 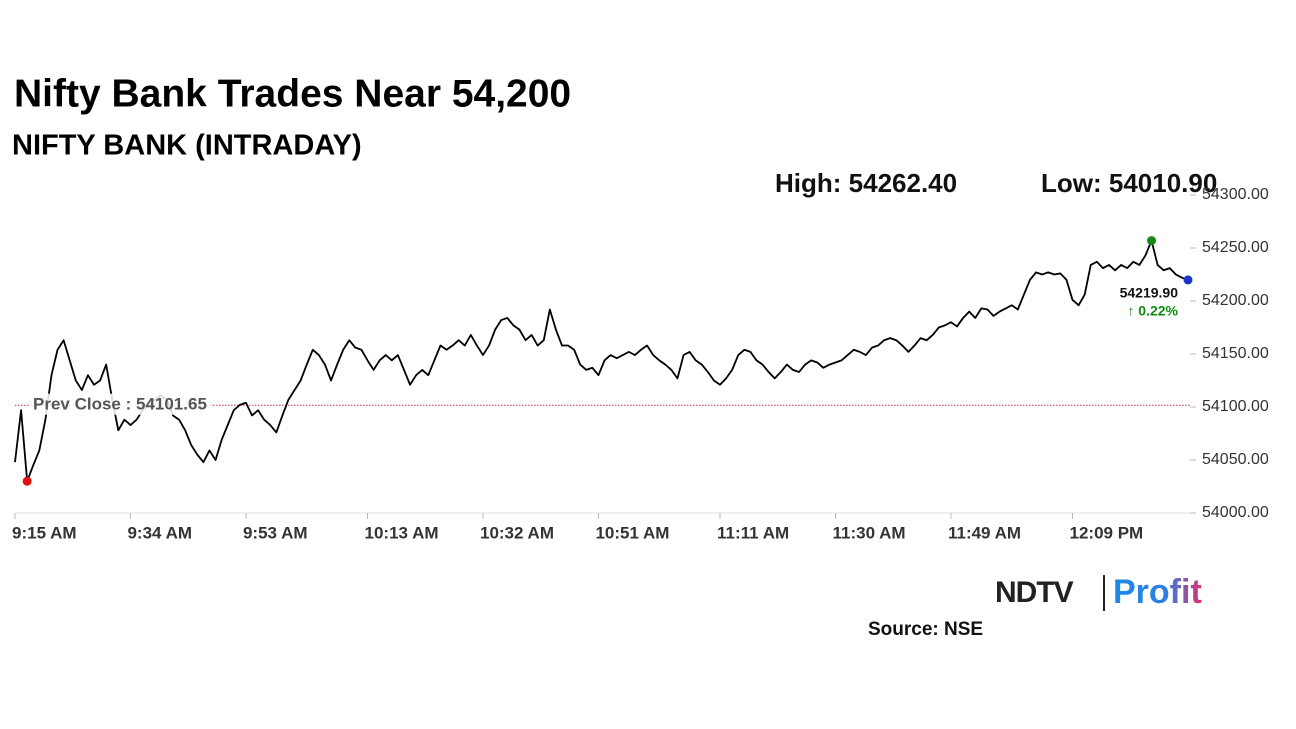 I want to click on y-tick-label: 54250.00, so click(x=1235, y=247).